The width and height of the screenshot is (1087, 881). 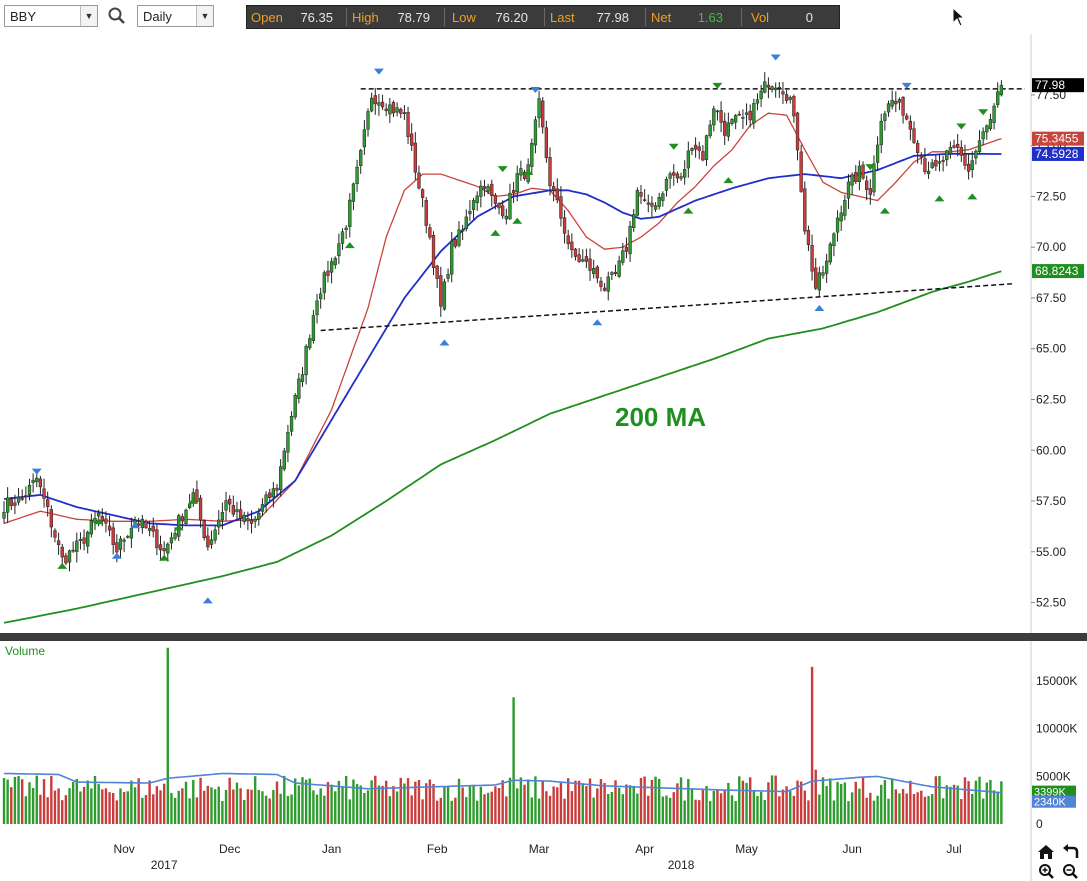 What do you see at coordinates (851, 849) in the screenshot?
I see `x-month-label: Jun` at bounding box center [851, 849].